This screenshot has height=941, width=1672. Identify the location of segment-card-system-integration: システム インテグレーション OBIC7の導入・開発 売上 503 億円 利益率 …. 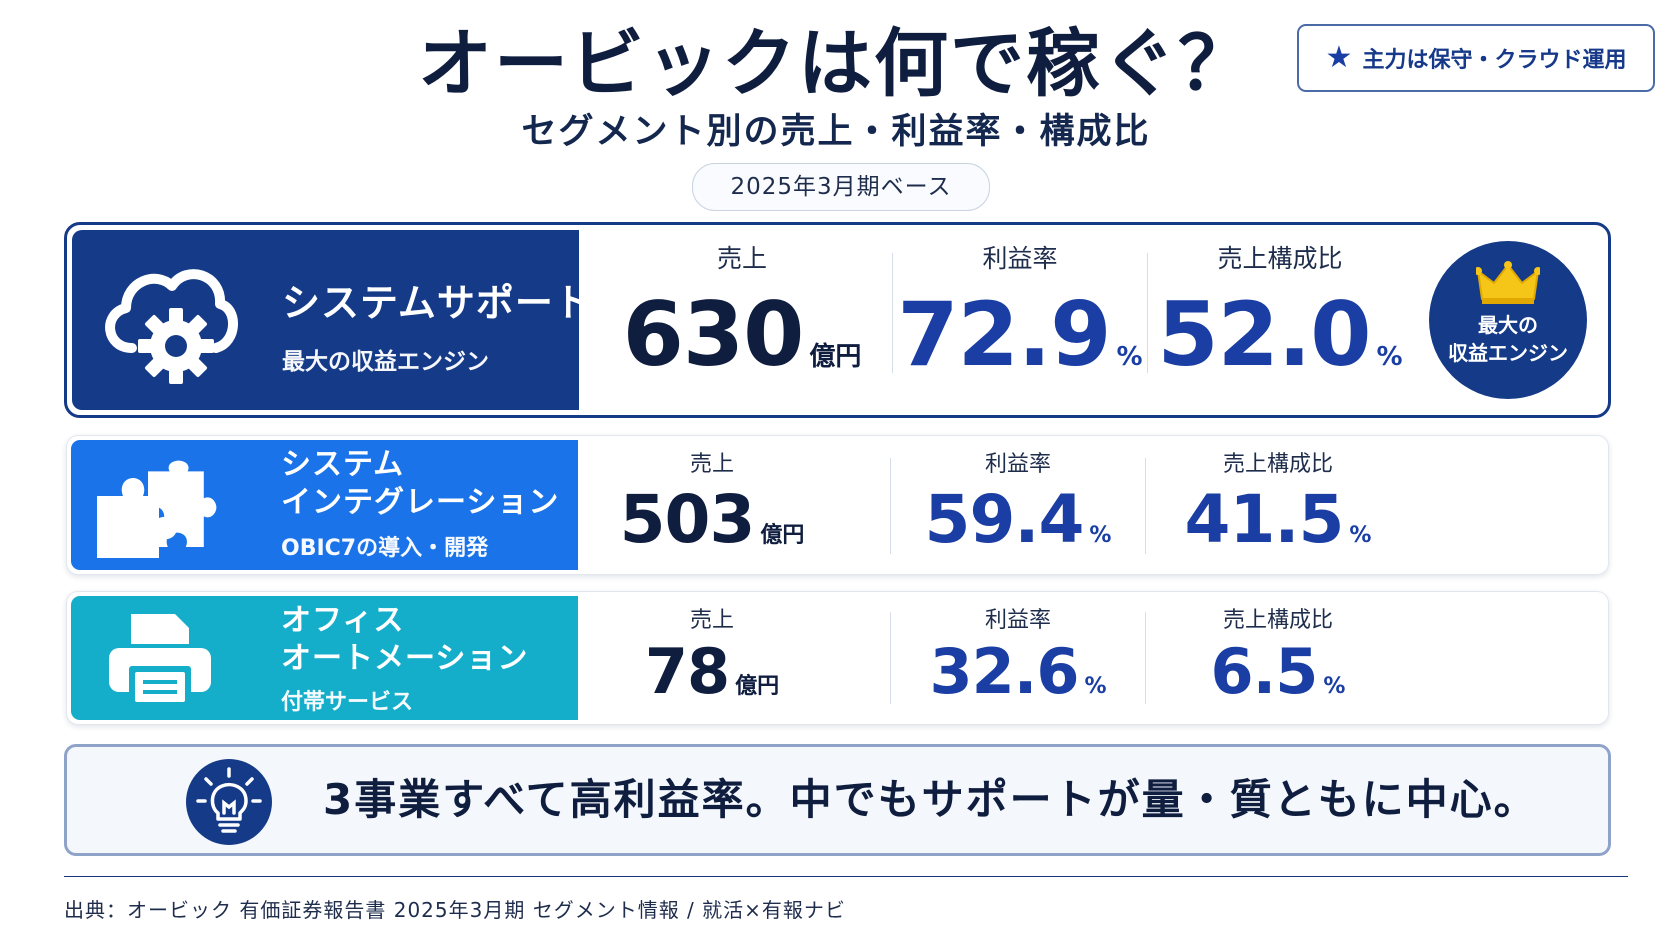
(837, 505).